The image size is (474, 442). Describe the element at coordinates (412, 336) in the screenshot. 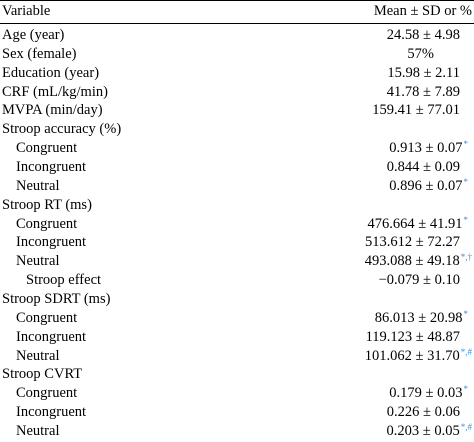

I see `row-value: 119.123 ± 48.87` at that location.